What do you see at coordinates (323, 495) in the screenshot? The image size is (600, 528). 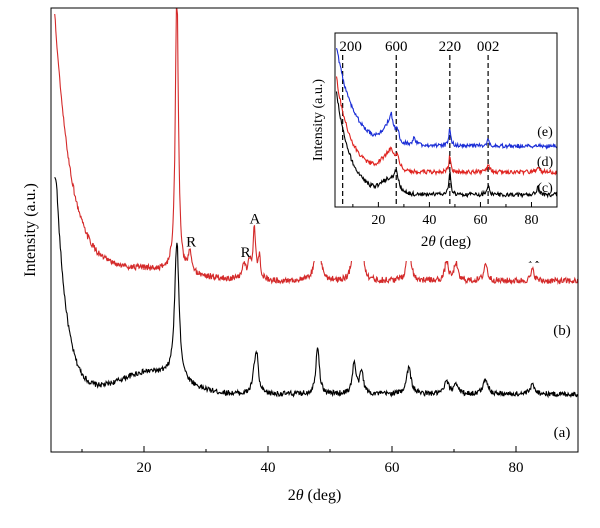 I see `x-axis-label-suffix: (deg)` at bounding box center [323, 495].